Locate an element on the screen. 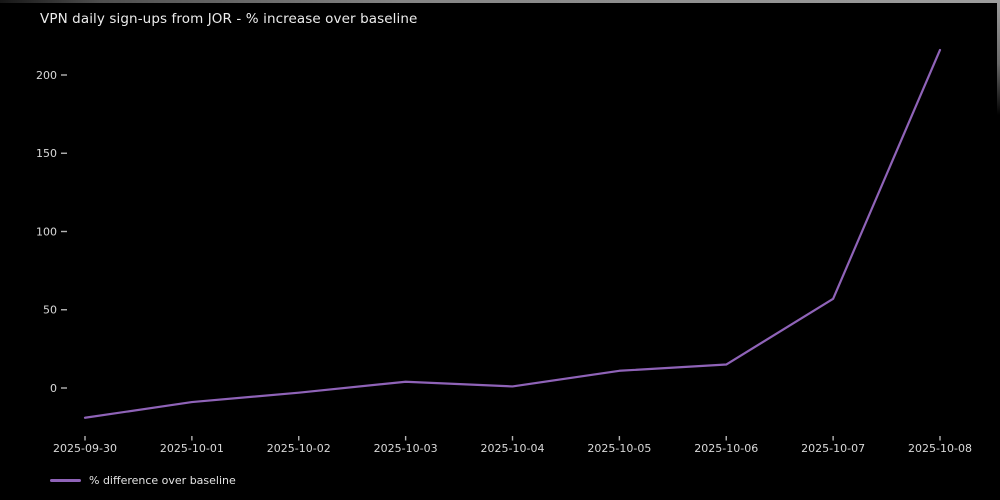  window-edge-top is located at coordinates (500, 1).